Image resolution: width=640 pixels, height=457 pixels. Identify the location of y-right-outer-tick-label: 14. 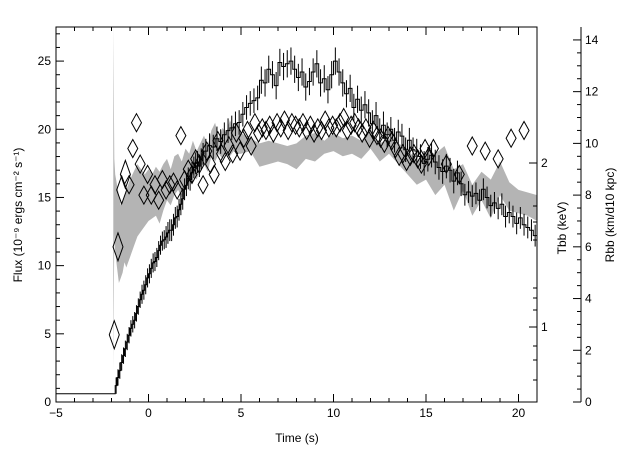
(592, 40).